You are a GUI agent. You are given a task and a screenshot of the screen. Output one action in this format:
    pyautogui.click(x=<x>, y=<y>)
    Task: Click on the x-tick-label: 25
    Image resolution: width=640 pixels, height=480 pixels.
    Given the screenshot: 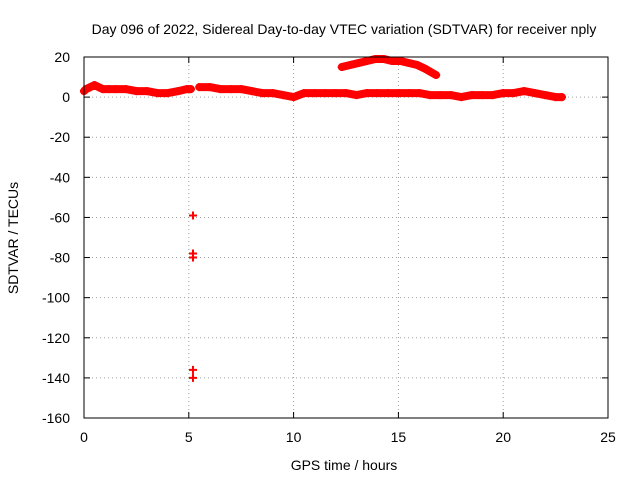 What is the action you would take?
    pyautogui.click(x=608, y=437)
    